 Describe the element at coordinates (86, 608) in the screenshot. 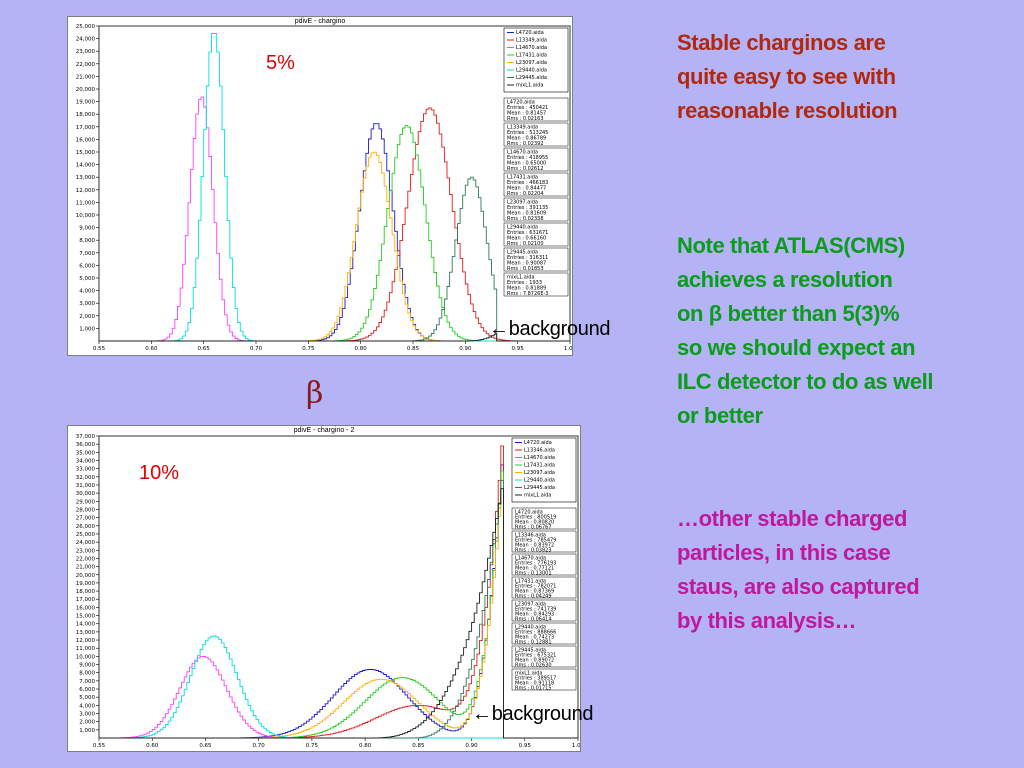

I see `y-tick-label: 16,000` at that location.